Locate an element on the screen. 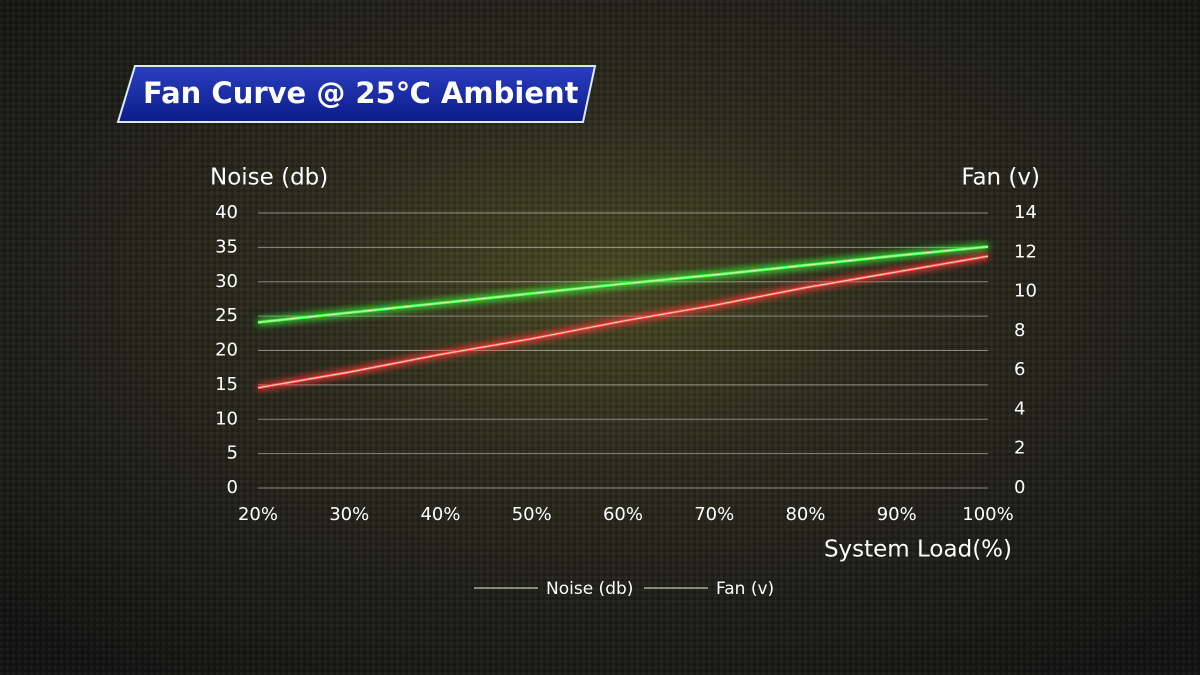 The height and width of the screenshot is (675, 1200). title-banner is located at coordinates (356, 94).